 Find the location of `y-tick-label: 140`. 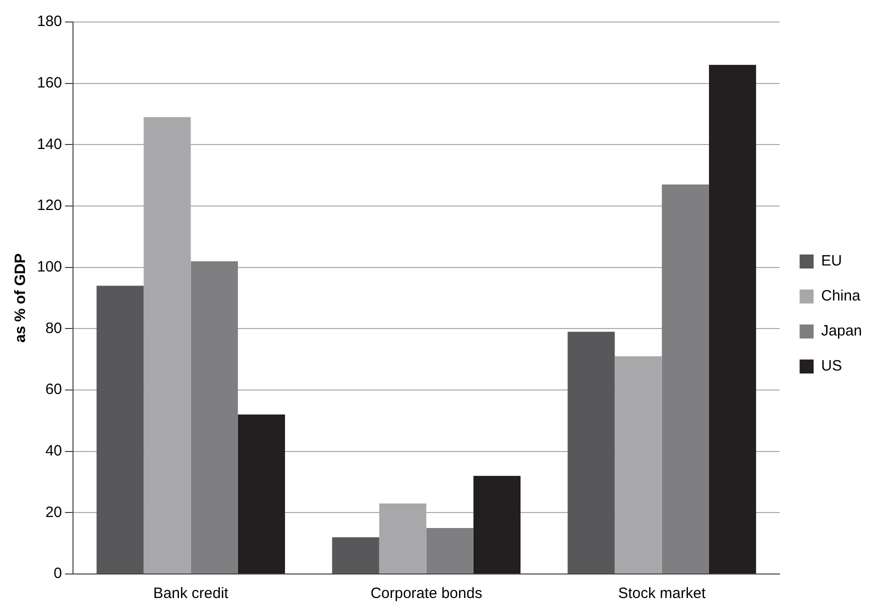

y-tick-label: 140 is located at coordinates (49, 144).